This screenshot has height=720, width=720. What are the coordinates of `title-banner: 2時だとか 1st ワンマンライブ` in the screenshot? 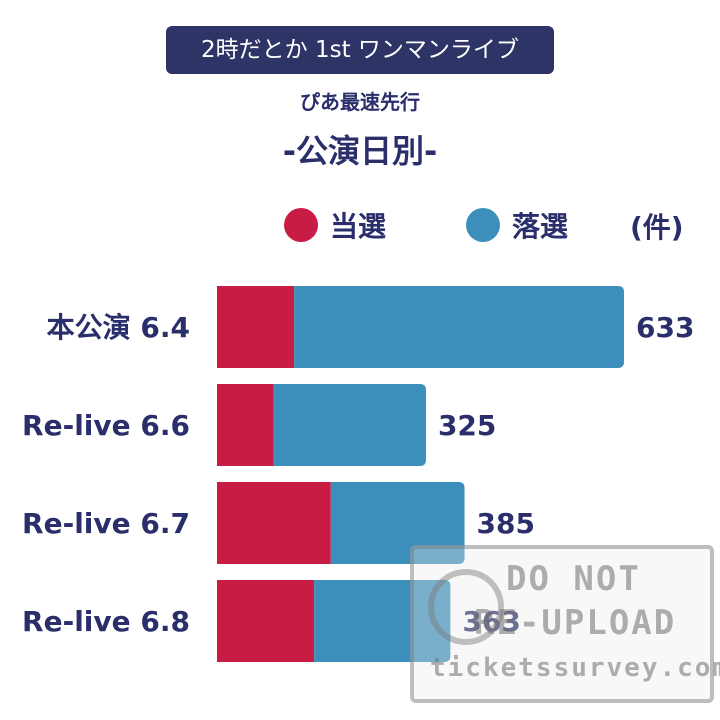 It's located at (360, 50).